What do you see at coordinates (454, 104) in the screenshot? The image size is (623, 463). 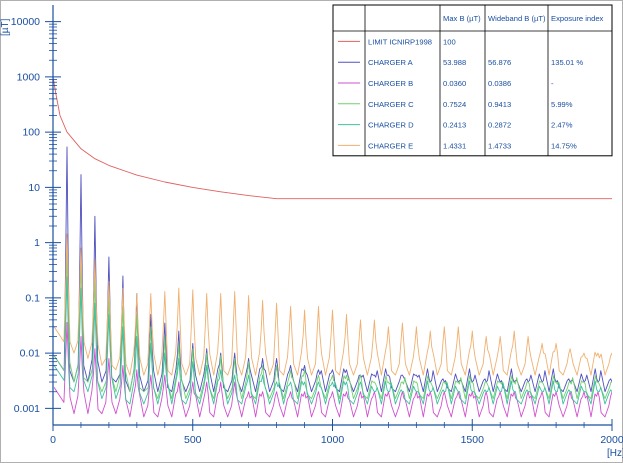 I see `legend-table-cell: 0.7524` at bounding box center [454, 104].